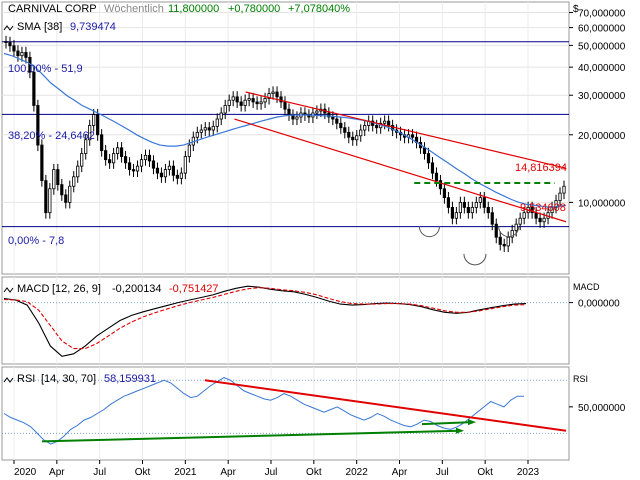 The height and width of the screenshot is (480, 640). What do you see at coordinates (541, 168) in the screenshot?
I see `price-label-upper: 14,816394` at bounding box center [541, 168].